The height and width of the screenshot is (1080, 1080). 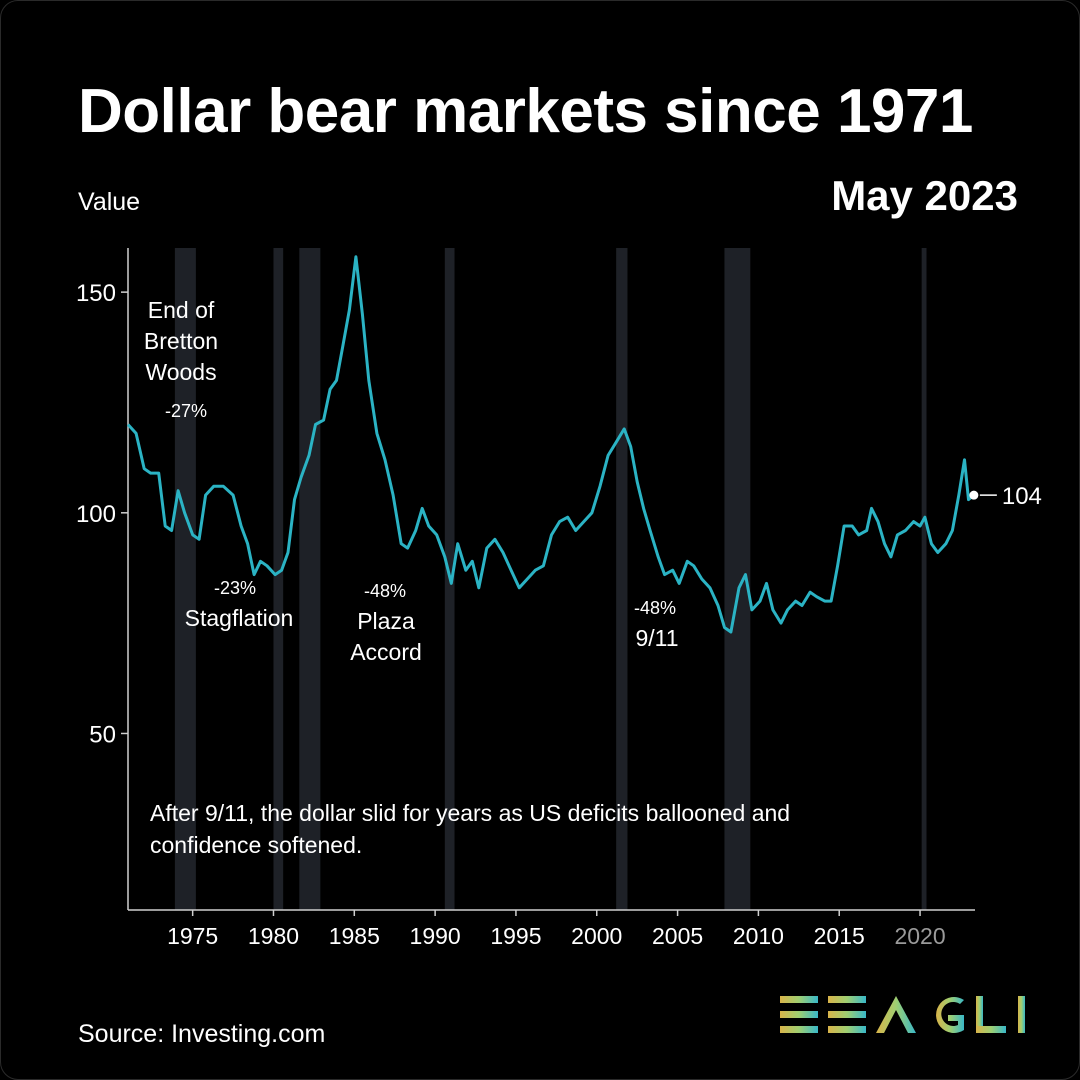 What do you see at coordinates (235, 588) in the screenshot?
I see `annotation-stagflation-pct: -23%` at bounding box center [235, 588].